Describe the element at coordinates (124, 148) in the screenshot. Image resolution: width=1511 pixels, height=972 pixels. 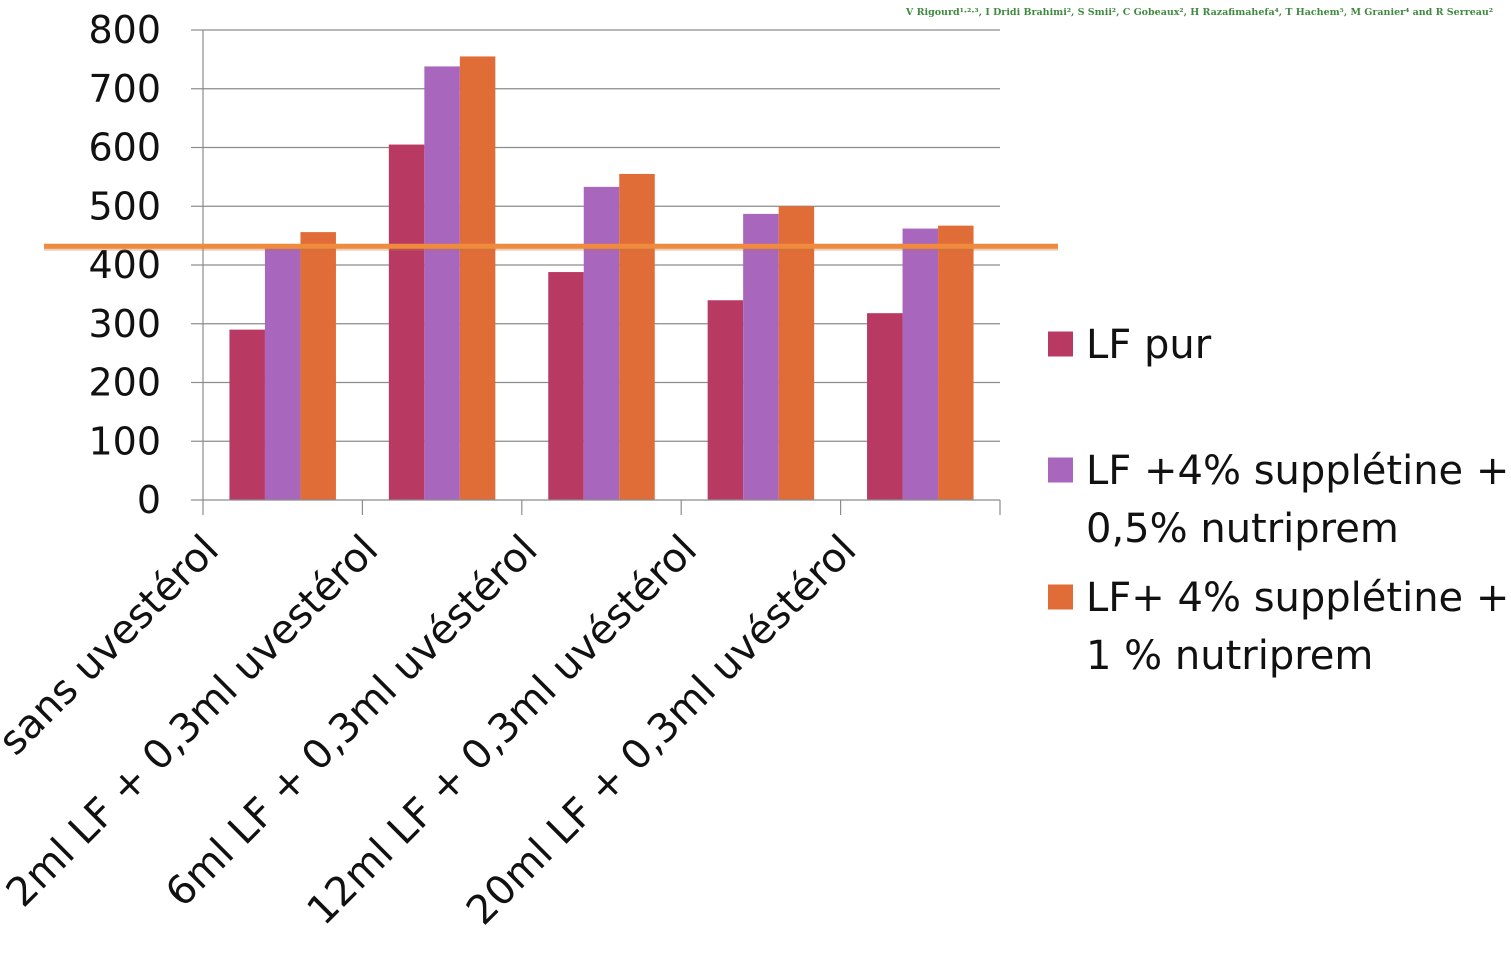
I see `y-tick-label: 600` at that location.